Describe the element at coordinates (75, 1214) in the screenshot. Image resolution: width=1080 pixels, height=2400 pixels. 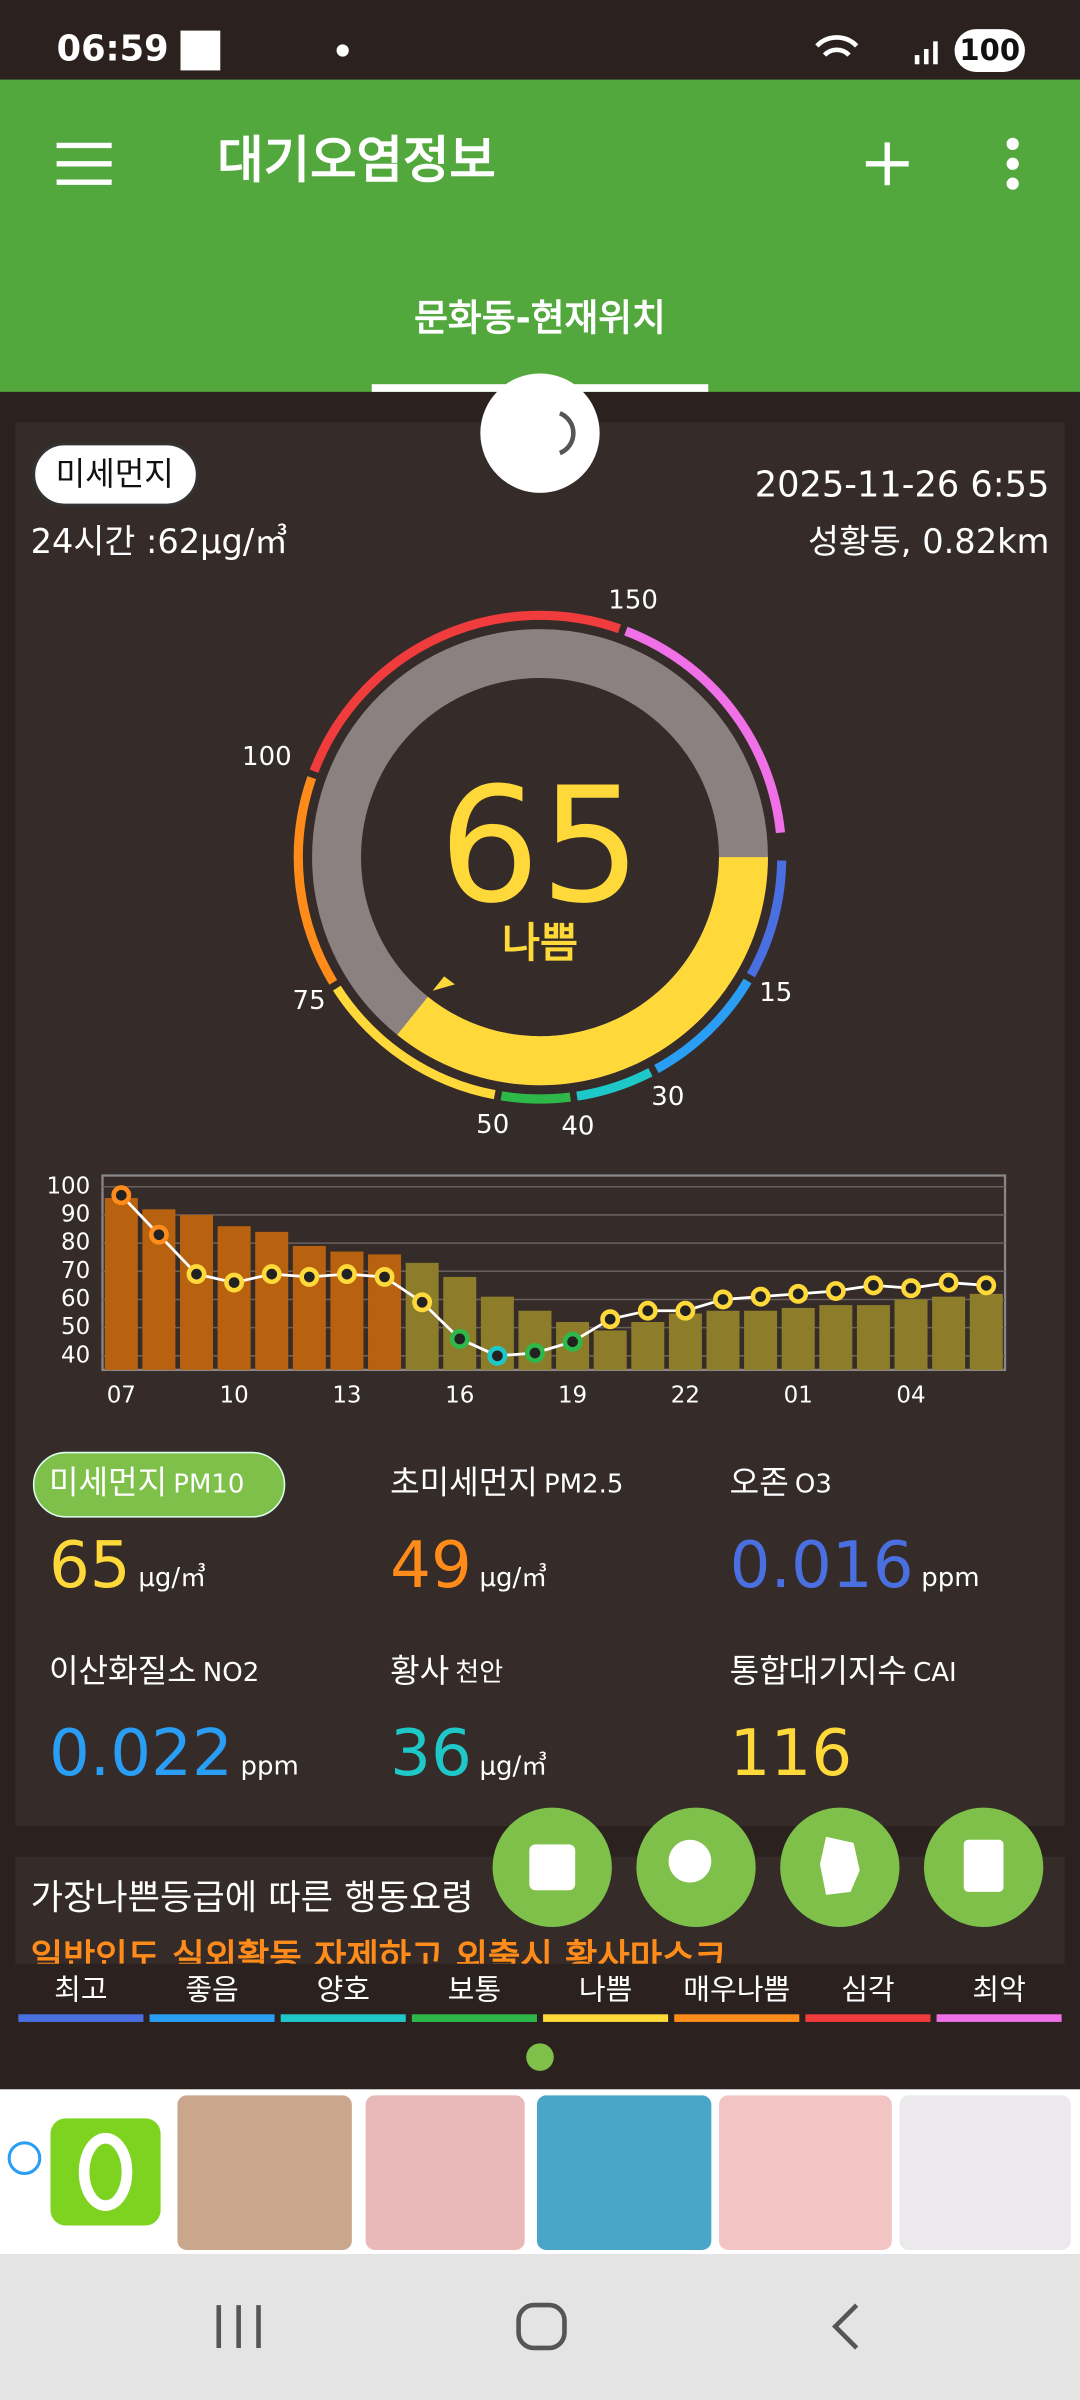
I see `y-tick-label: 90` at that location.